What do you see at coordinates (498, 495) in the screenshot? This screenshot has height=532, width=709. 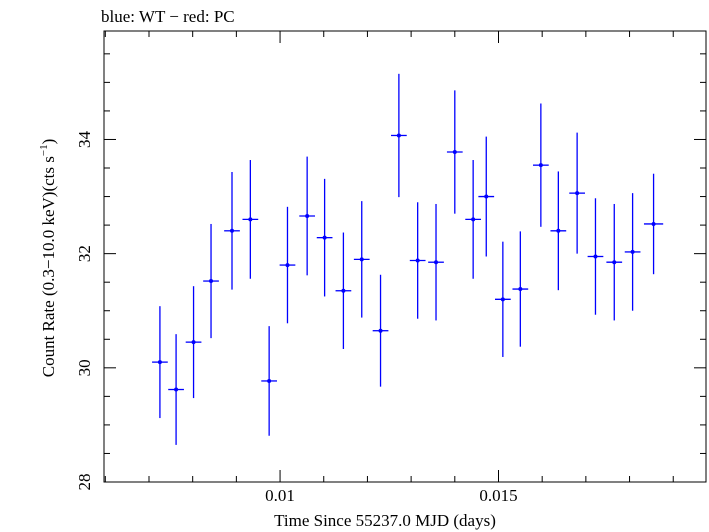 I see `x-tick-label: 0.015` at bounding box center [498, 495].